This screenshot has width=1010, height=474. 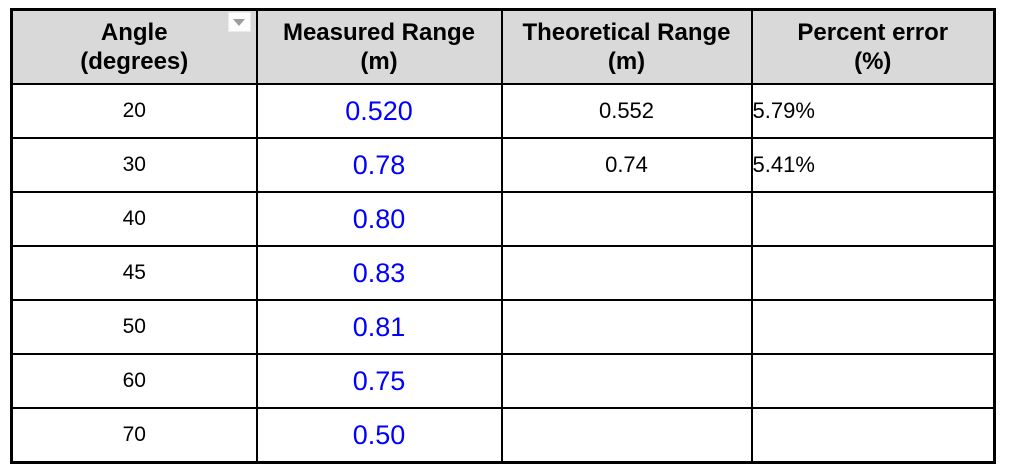 I want to click on table-row: 60 0.75, so click(x=503, y=381).